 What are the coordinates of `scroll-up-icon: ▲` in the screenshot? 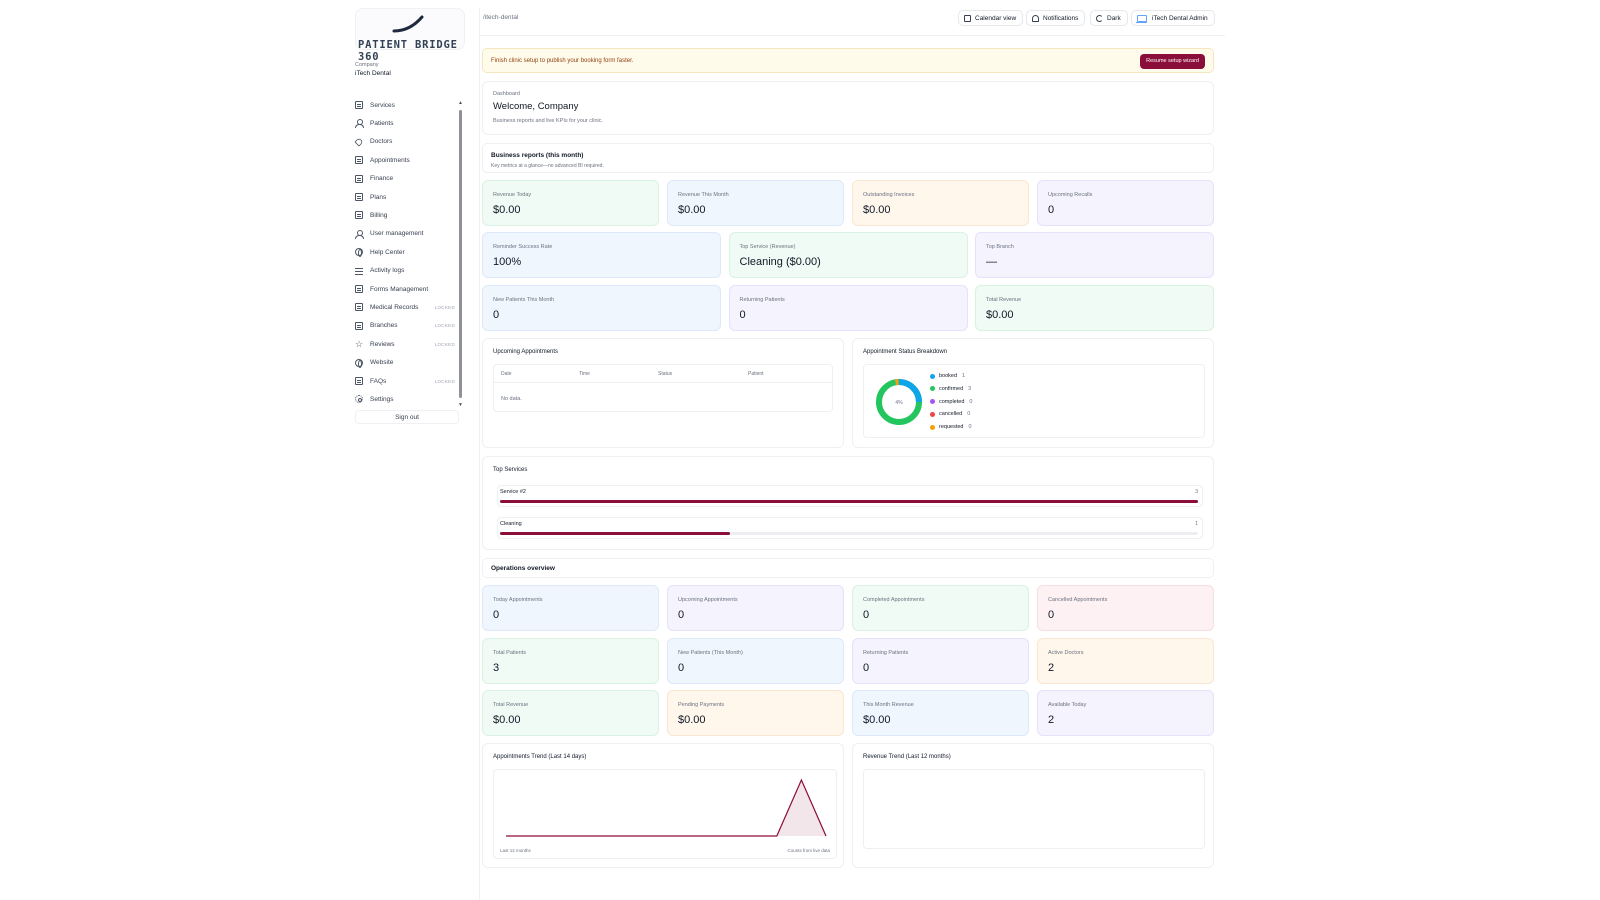 It's located at (460, 103).